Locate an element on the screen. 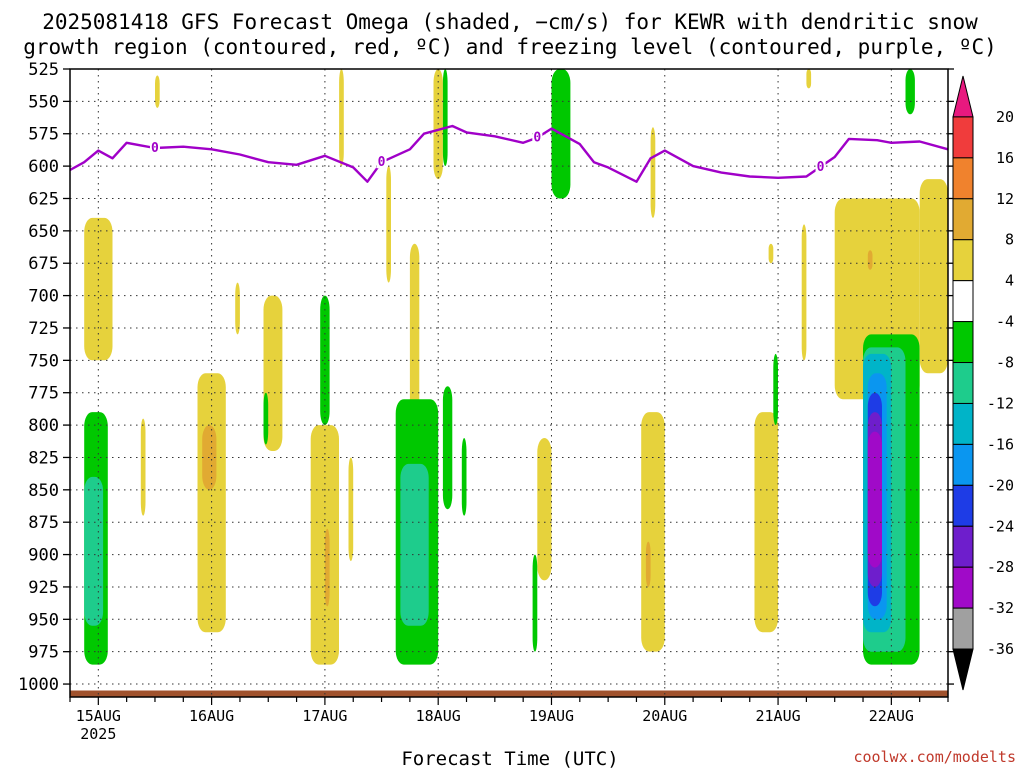  colorbar-label: -32 is located at coordinates (1000, 608).